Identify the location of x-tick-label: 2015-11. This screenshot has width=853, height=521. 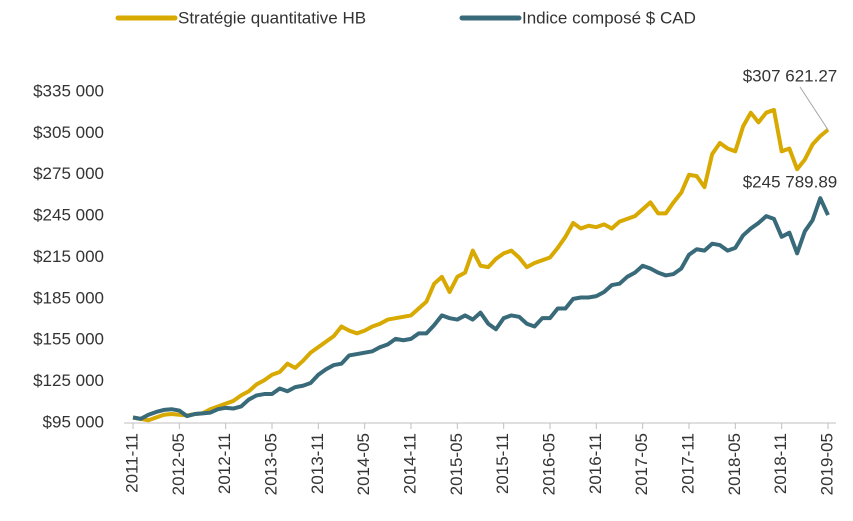
(502, 463).